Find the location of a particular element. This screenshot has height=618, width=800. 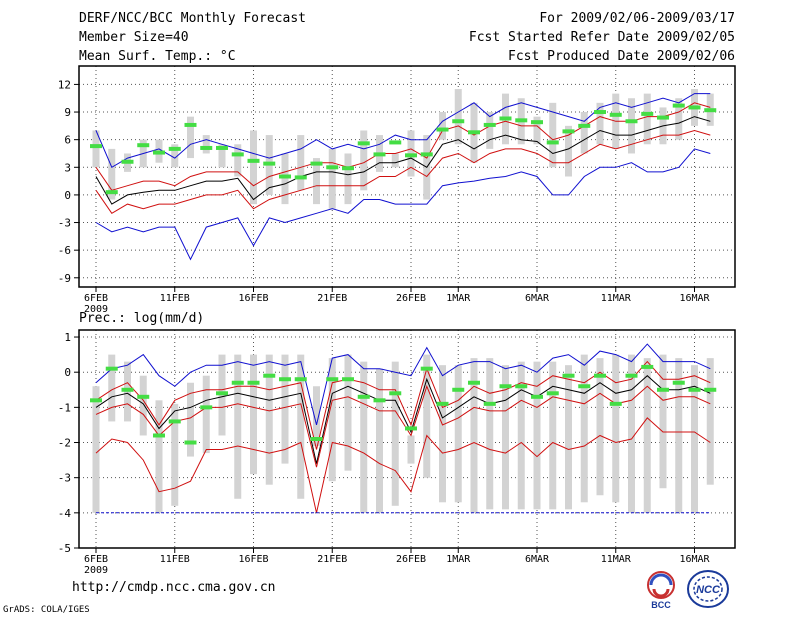

prec-ytick-label: 1 is located at coordinates (67, 337).